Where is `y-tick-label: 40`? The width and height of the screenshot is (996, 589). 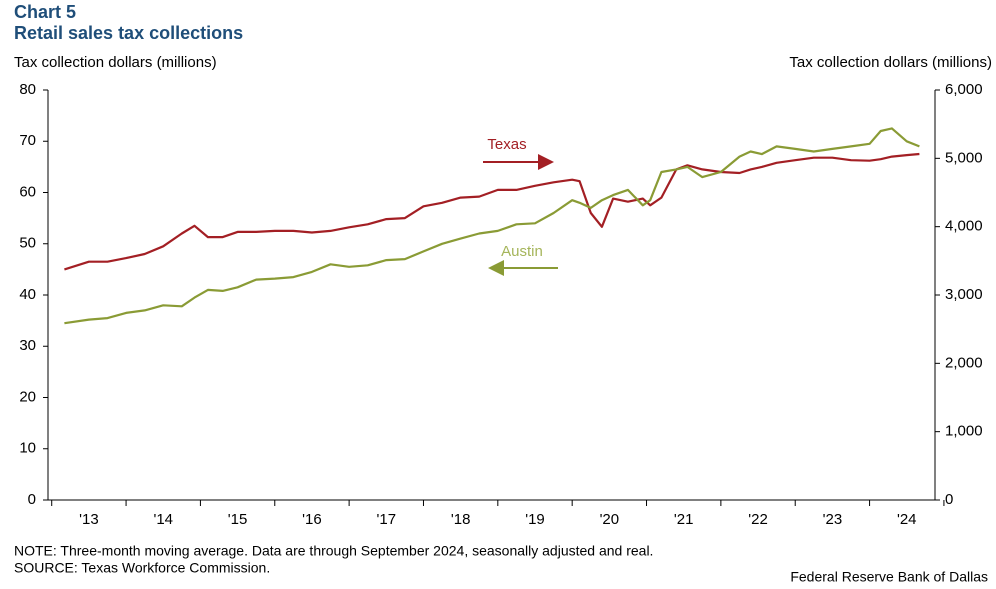 y-tick-label: 40 is located at coordinates (27, 294).